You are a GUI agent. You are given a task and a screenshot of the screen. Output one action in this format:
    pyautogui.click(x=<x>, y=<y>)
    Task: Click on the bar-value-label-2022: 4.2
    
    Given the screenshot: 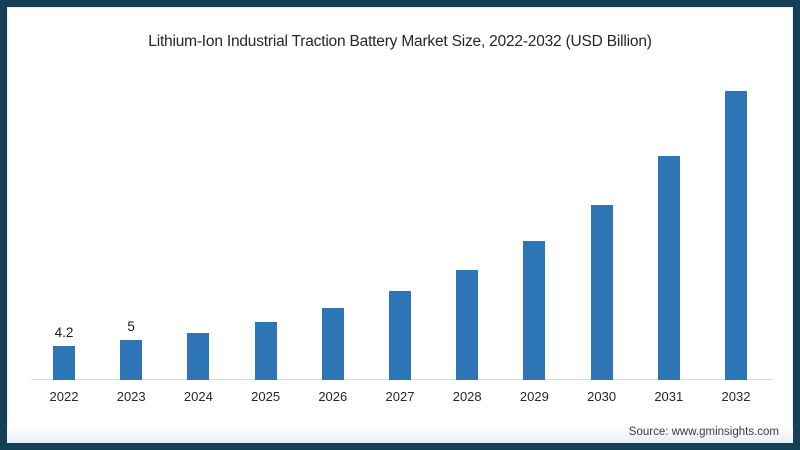 What is the action you would take?
    pyautogui.click(x=64, y=332)
    